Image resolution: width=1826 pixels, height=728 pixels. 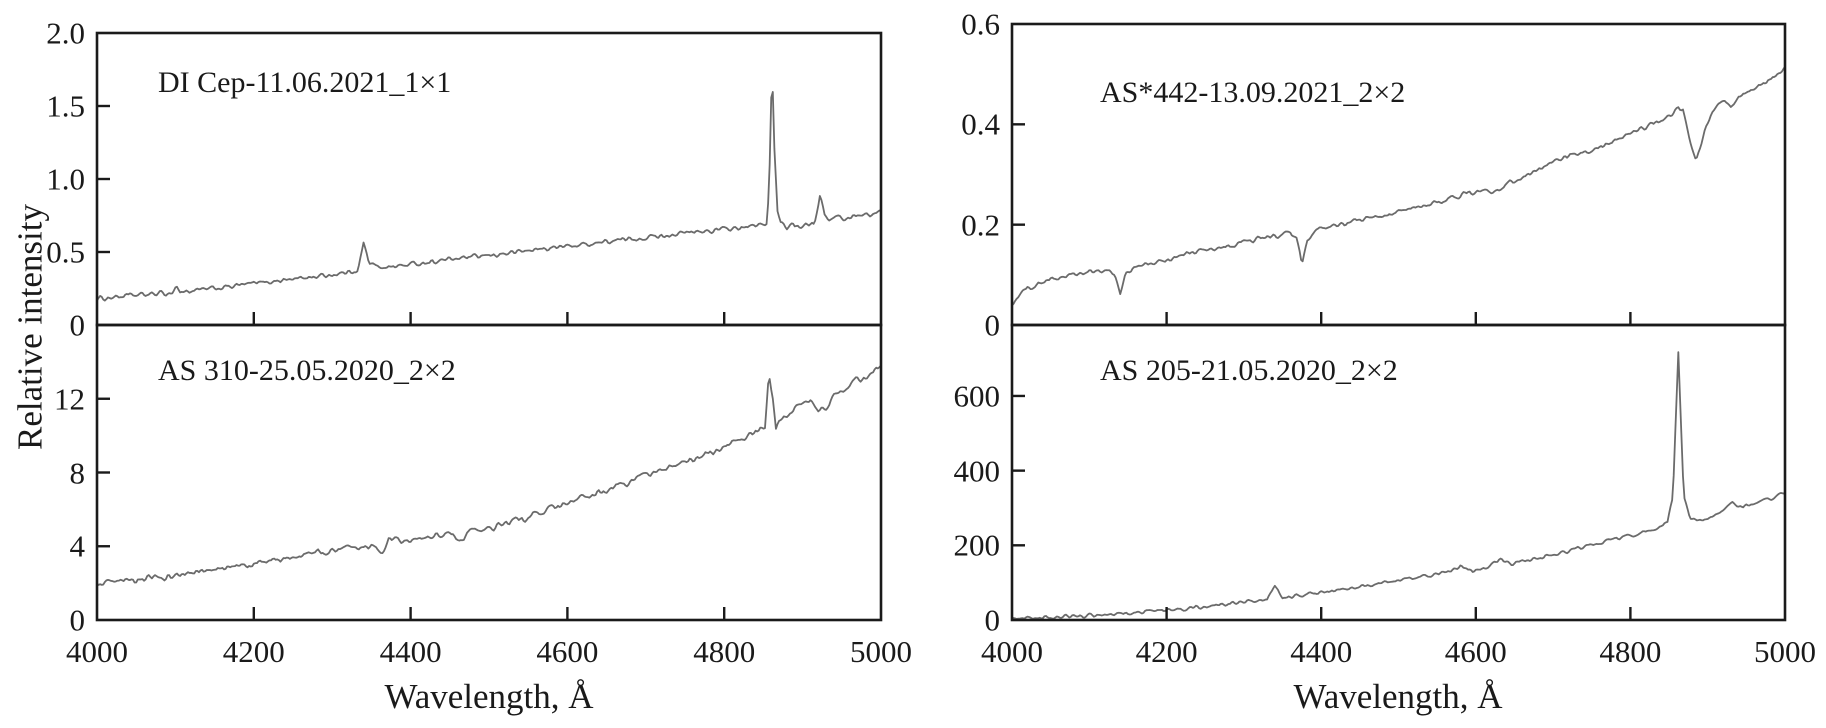 What do you see at coordinates (65, 33) in the screenshot?
I see `y-tick-label: 2.0` at bounding box center [65, 33].